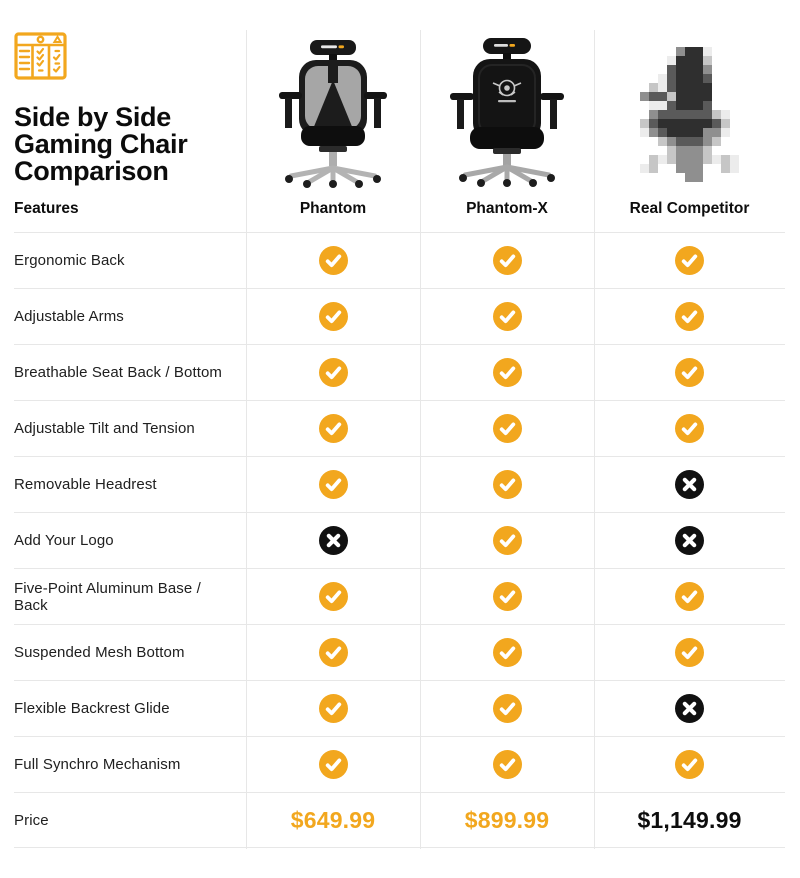  I want to click on table-row: Add Your Logo, so click(399, 540).